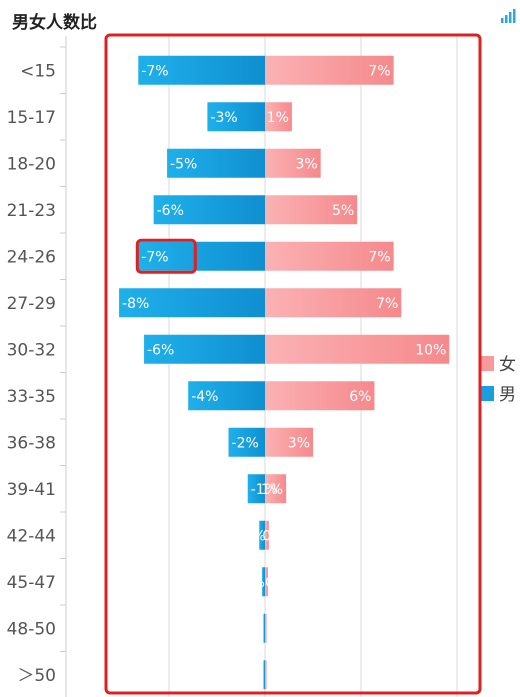  I want to click on category-label: 33-35, so click(31, 397).